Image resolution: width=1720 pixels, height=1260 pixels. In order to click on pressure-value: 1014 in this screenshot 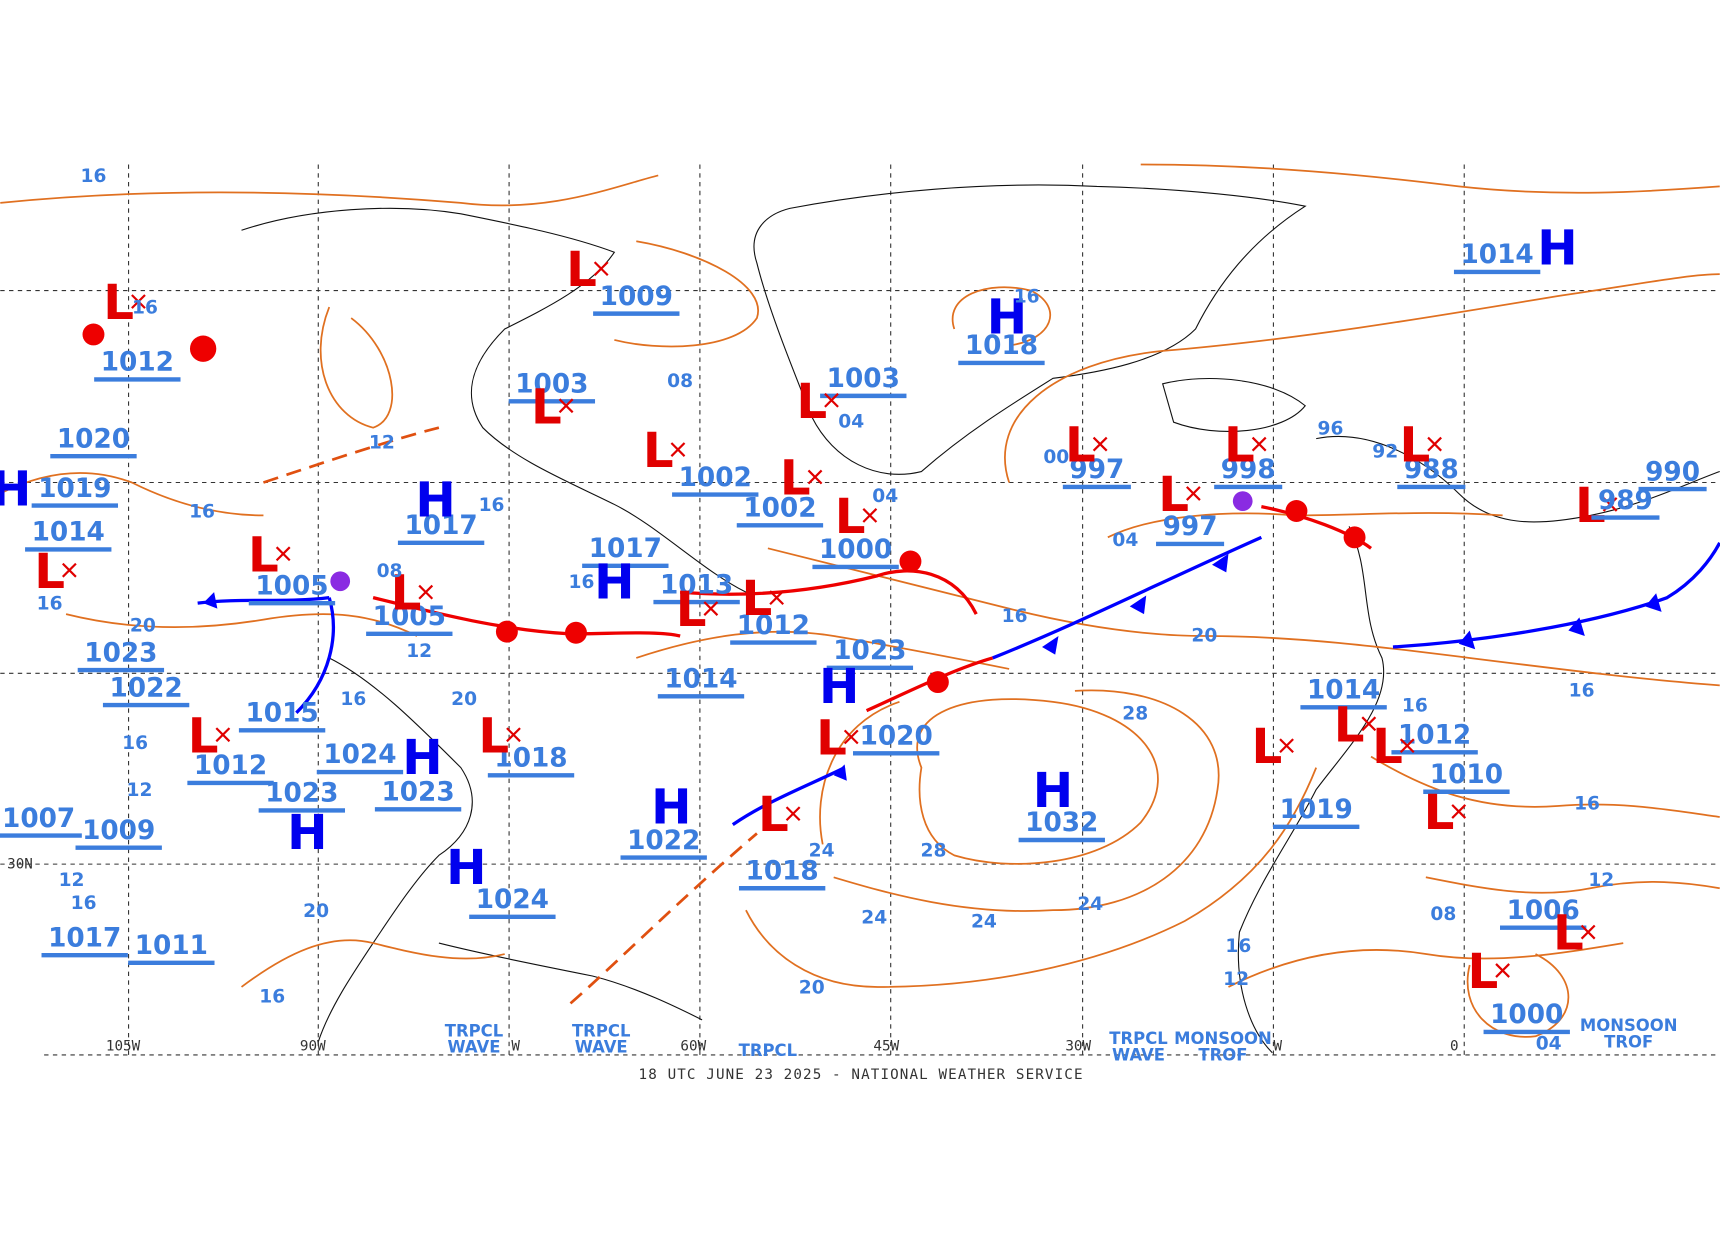, I will do `click(1343, 691)`.